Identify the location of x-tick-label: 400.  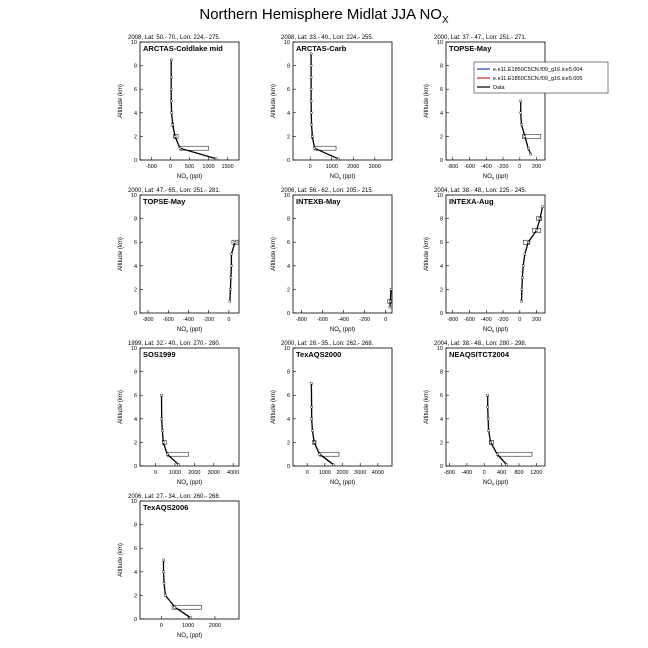
(501, 473).